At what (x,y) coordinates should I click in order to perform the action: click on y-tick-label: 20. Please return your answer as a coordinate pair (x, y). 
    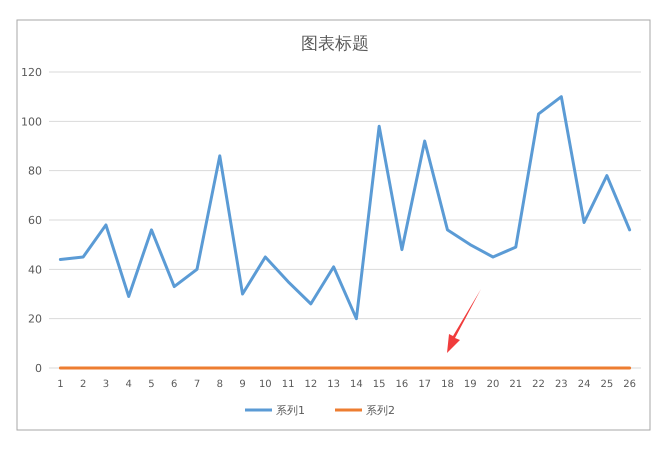
    Looking at the image, I should click on (35, 319).